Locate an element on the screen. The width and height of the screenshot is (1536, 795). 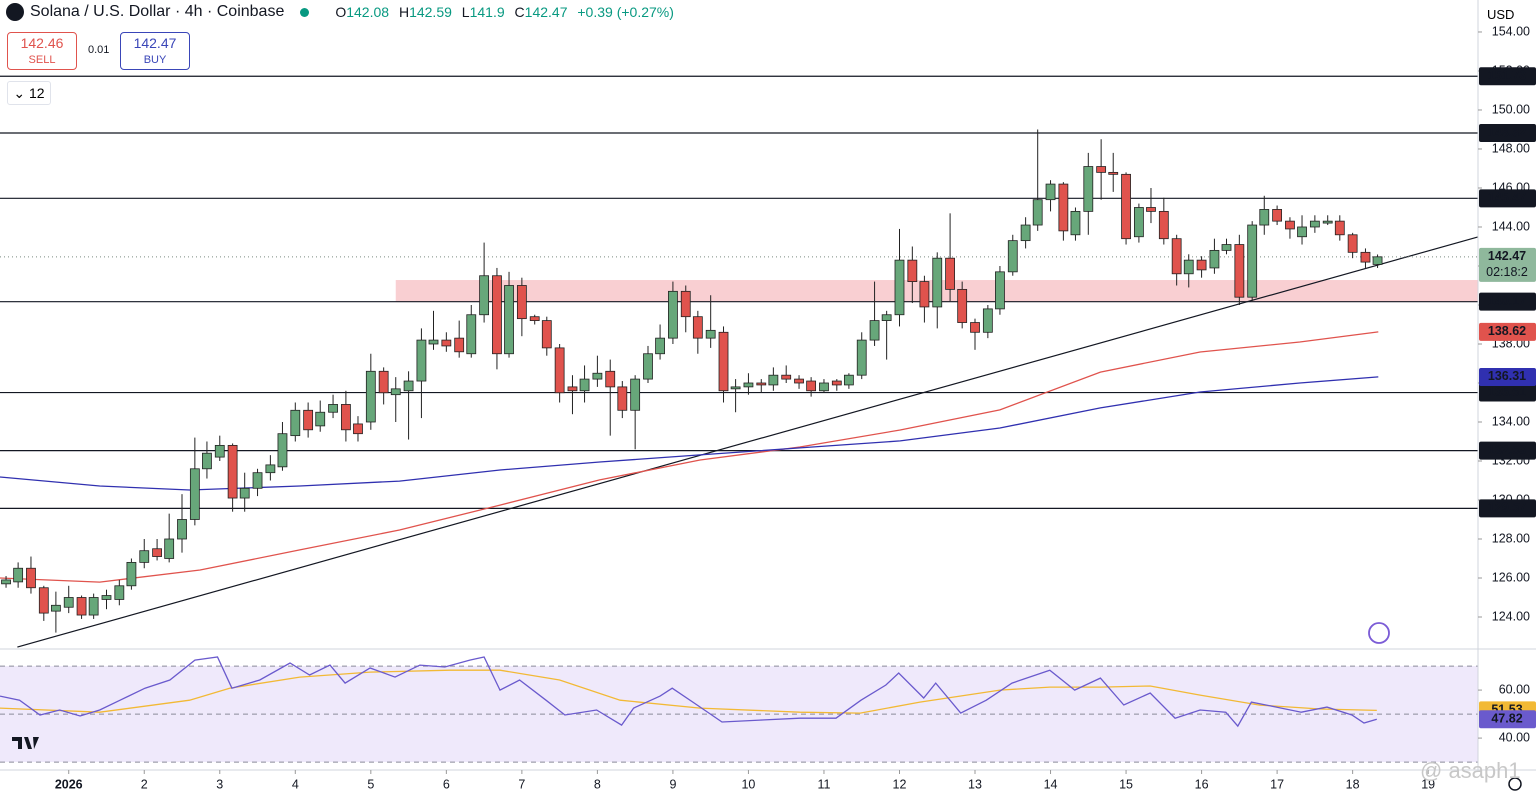
x-tick-label: 18 is located at coordinates (1353, 784).